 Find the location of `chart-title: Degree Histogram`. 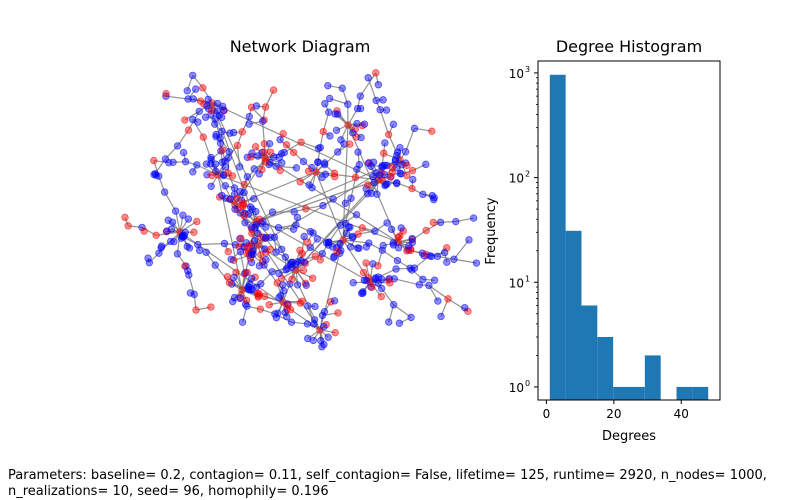

chart-title: Degree Histogram is located at coordinates (629, 46).